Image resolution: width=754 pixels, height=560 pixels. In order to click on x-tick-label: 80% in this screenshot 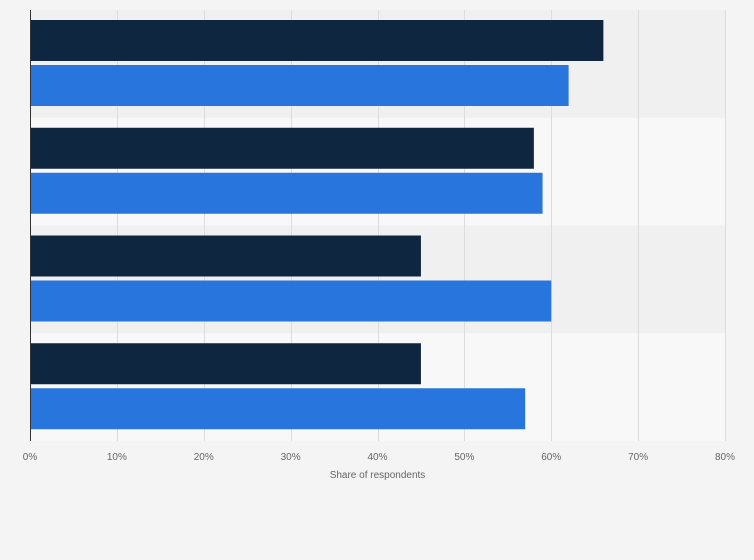, I will do `click(725, 457)`.